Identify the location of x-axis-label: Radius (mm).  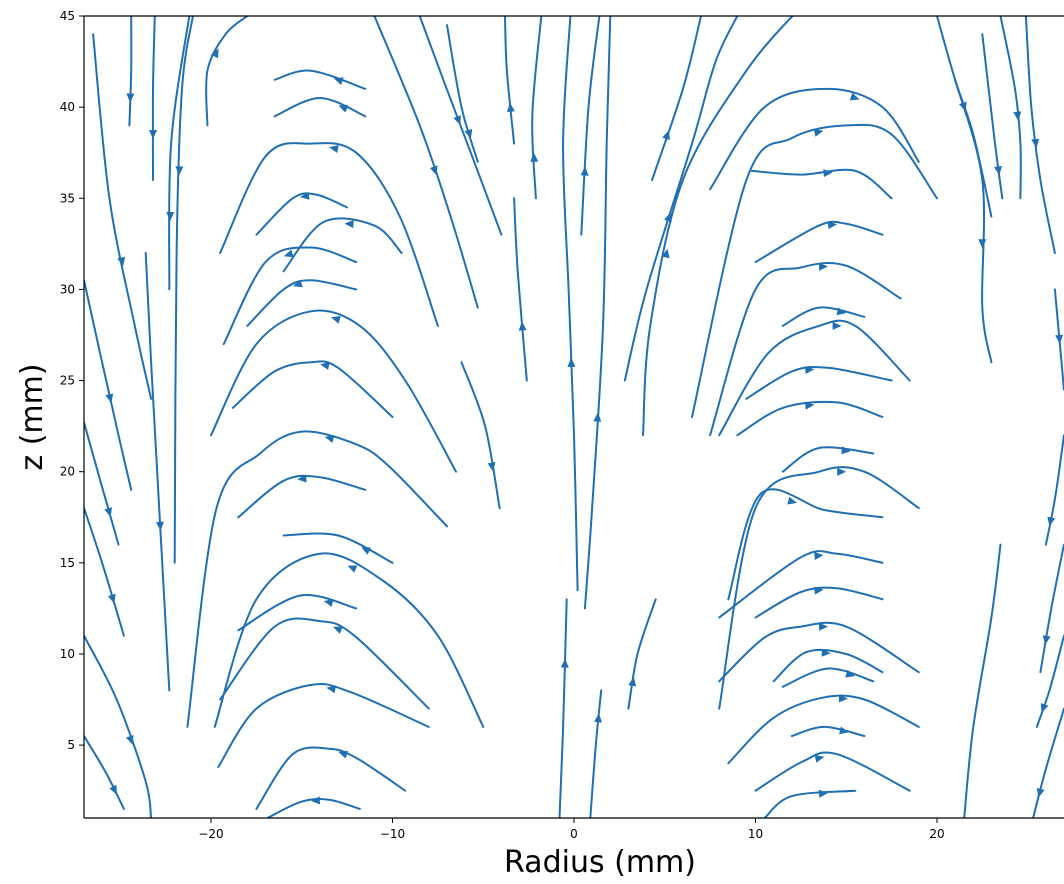
(600, 862).